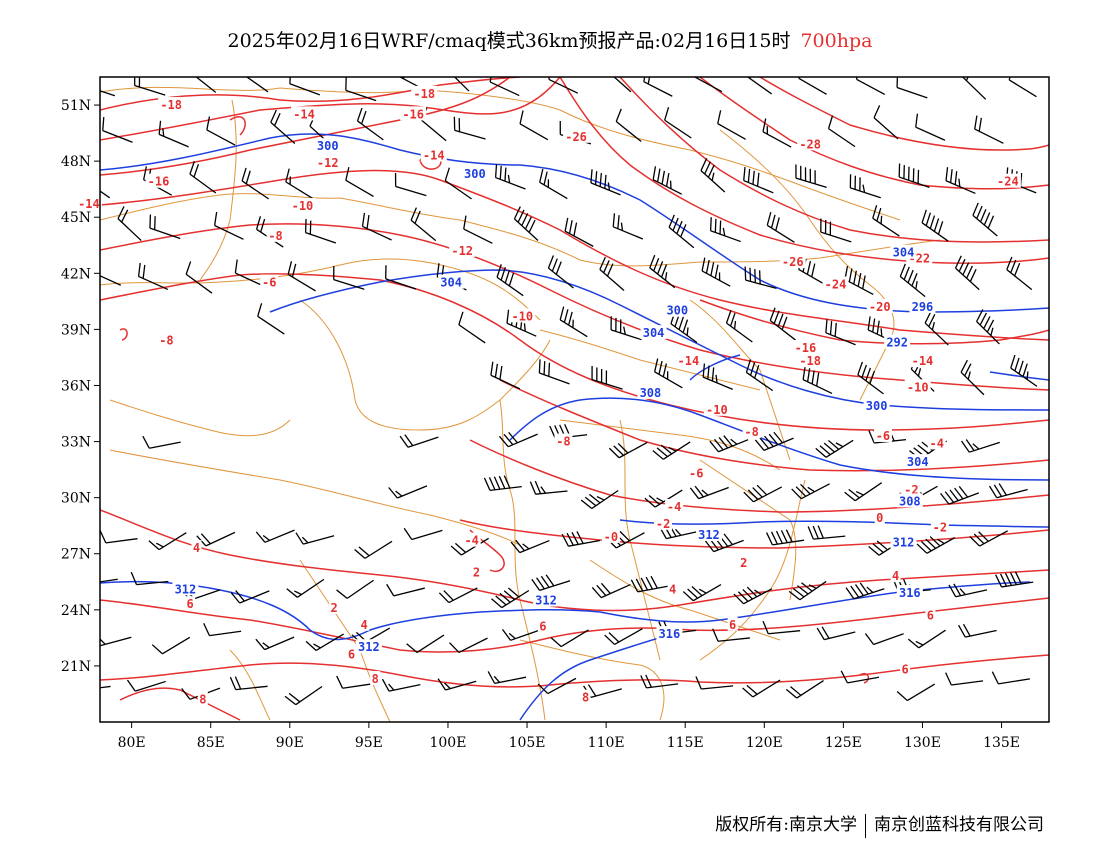 The width and height of the screenshot is (1100, 850). Describe the element at coordinates (76, 106) in the screenshot. I see `lat-tick-label: 51N` at that location.